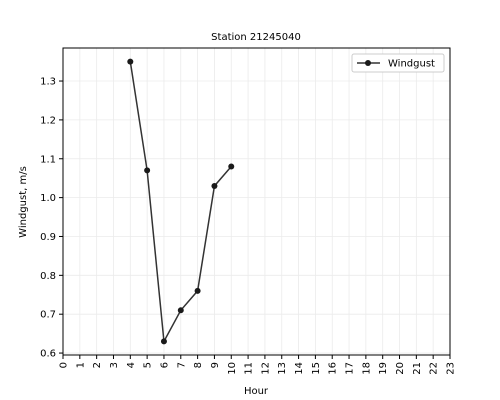  Describe the element at coordinates (451, 368) in the screenshot. I see `x-tick-label: 23` at that location.